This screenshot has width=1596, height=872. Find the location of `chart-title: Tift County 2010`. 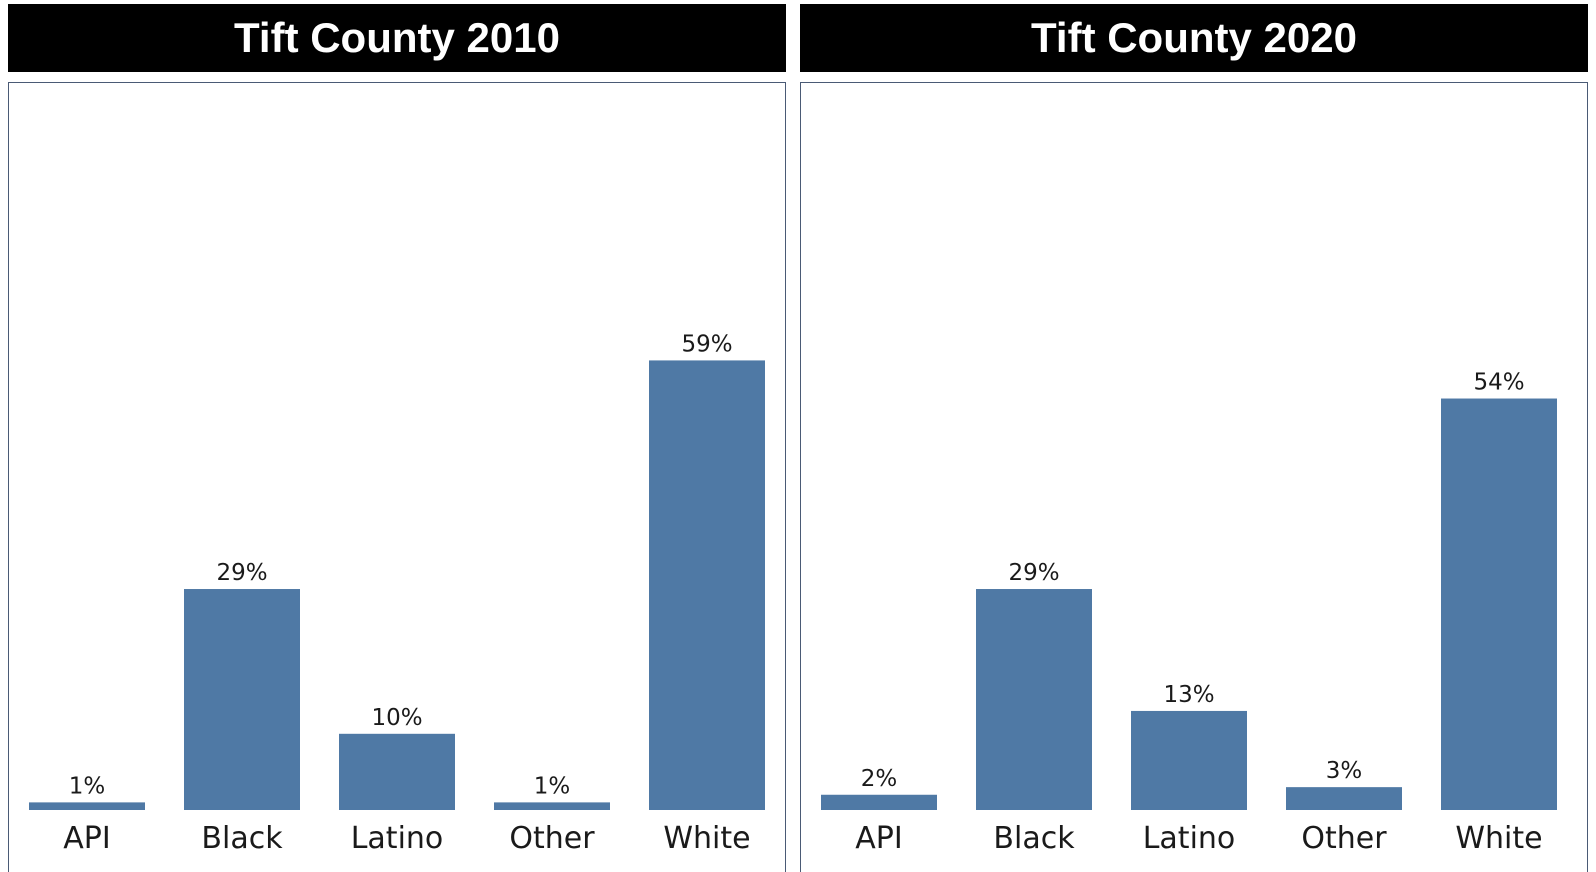

chart-title: Tift County 2010 is located at coordinates (397, 38).